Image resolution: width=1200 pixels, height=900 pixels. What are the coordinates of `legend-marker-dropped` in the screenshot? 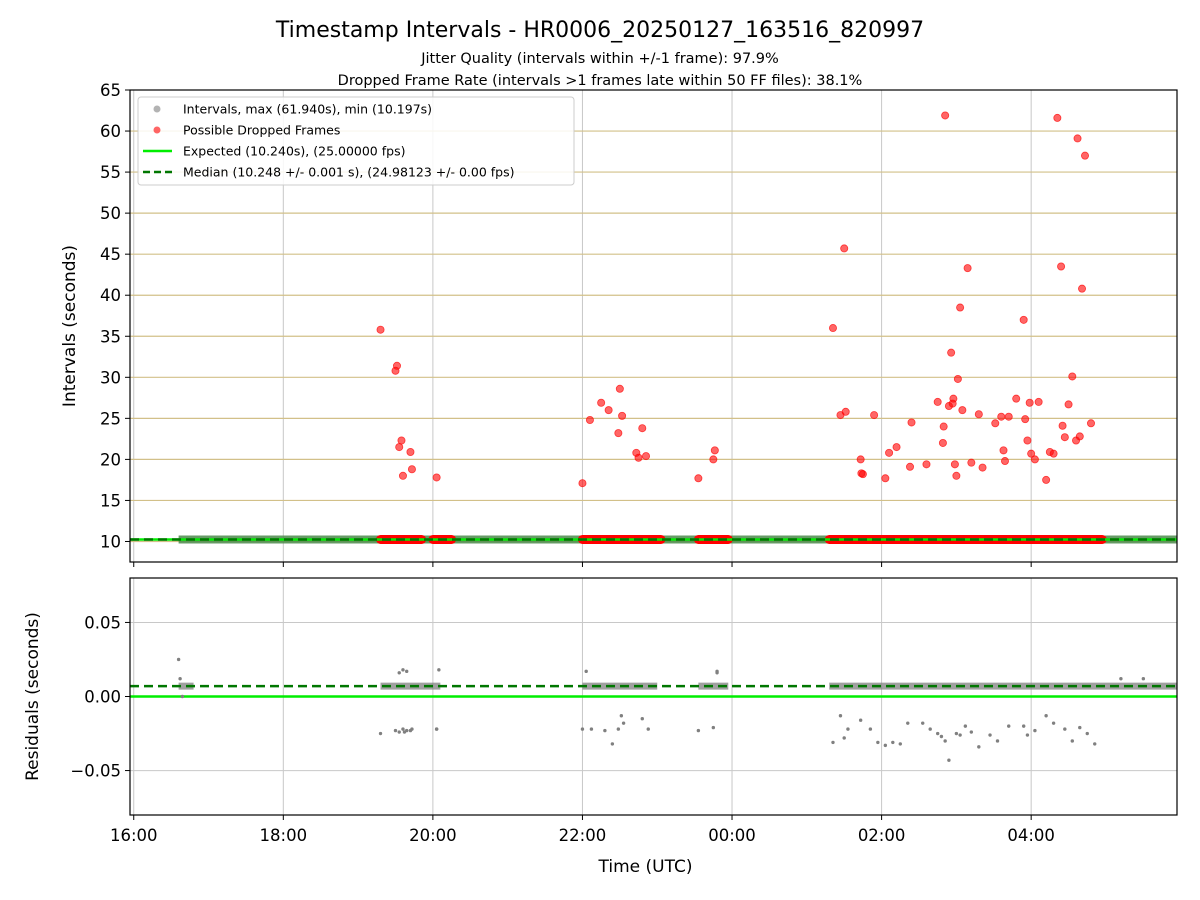 It's located at (157, 130).